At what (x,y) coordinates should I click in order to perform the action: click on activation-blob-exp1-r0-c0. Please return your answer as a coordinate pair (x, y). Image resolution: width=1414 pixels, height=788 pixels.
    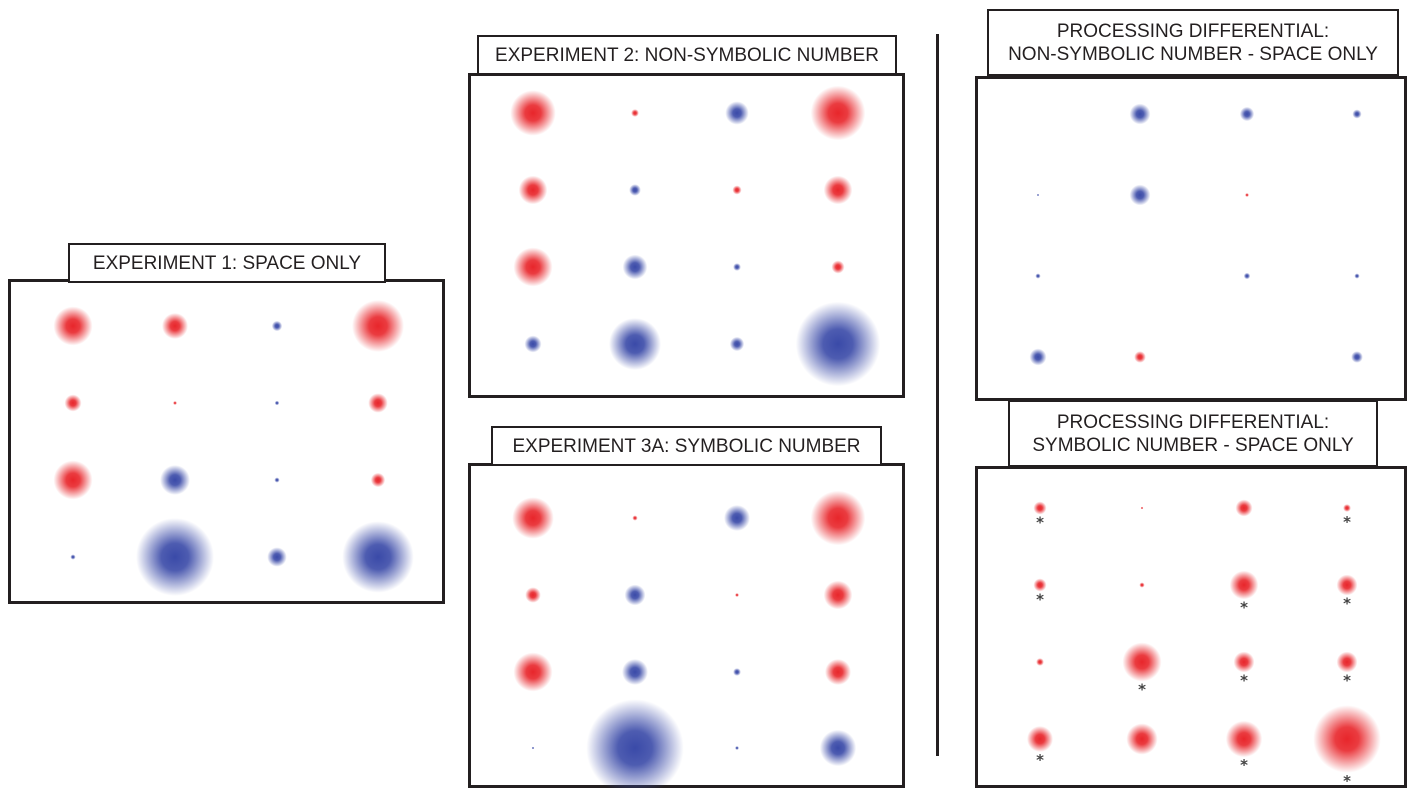
    Looking at the image, I should click on (73, 326).